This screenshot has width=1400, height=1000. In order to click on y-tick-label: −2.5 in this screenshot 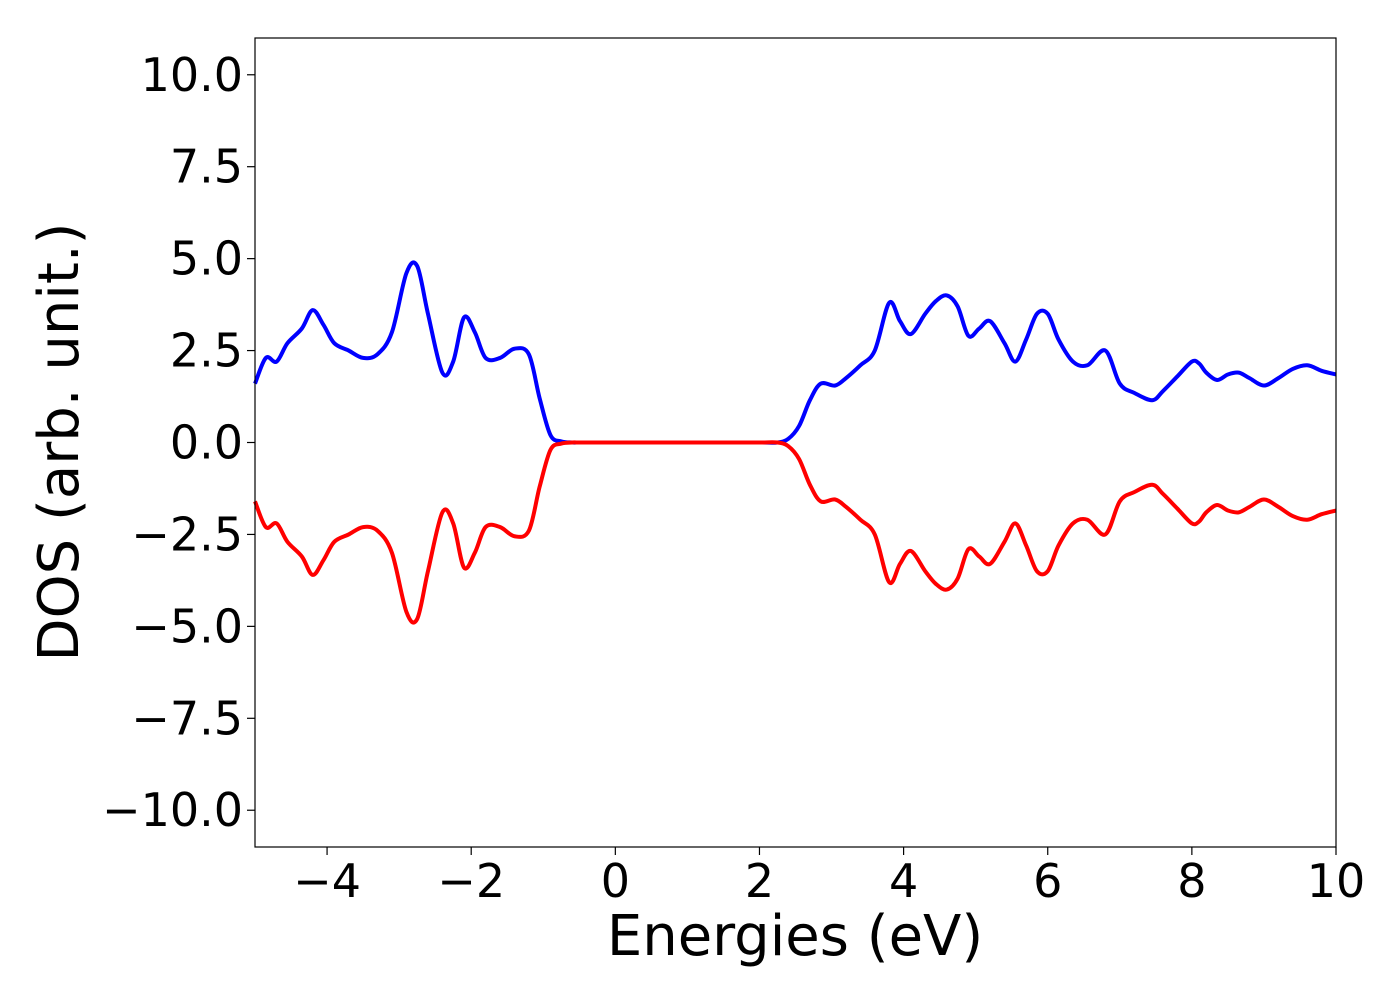, I will do `click(187, 534)`.